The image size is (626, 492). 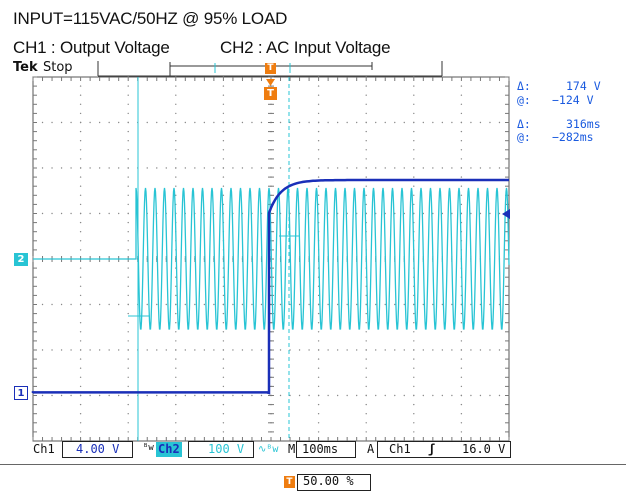 What do you see at coordinates (524, 124) in the screenshot?
I see `t-delta-label: Δ:` at bounding box center [524, 124].